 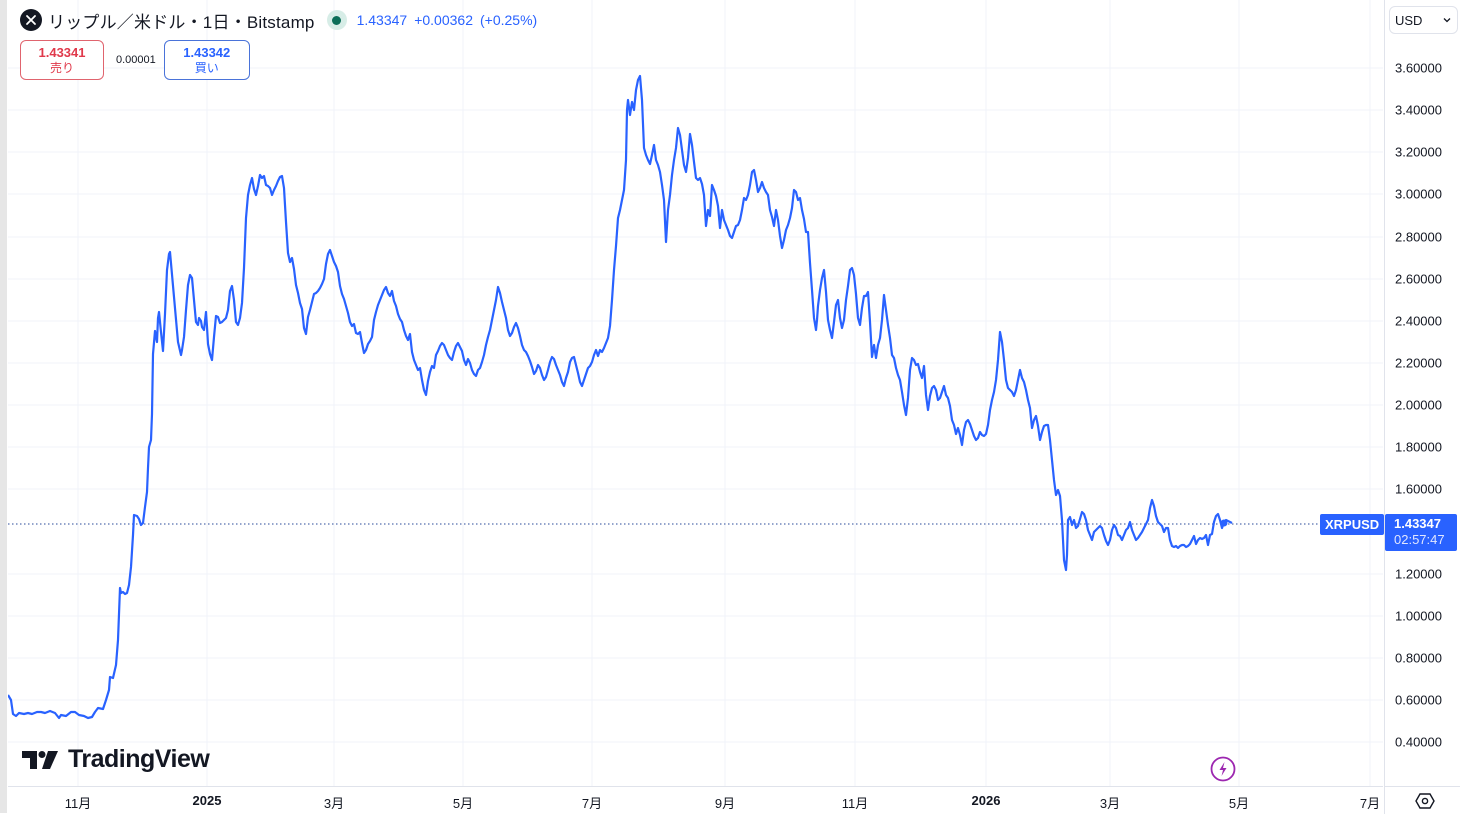 What do you see at coordinates (1423, 20) in the screenshot?
I see `currency-select: USD` at bounding box center [1423, 20].